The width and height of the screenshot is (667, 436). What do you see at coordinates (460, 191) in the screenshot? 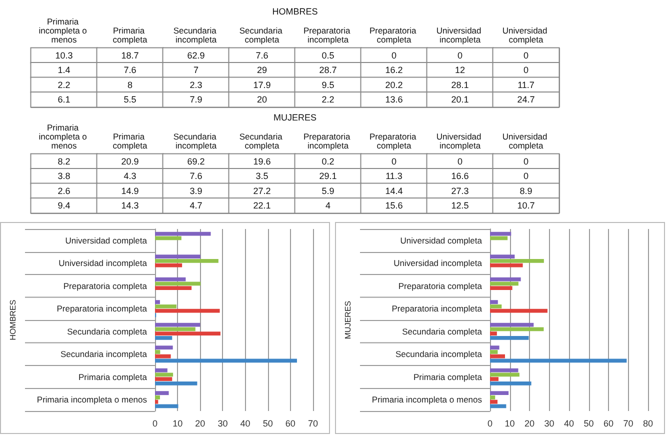
I see `data-label: 27.3` at bounding box center [460, 191].